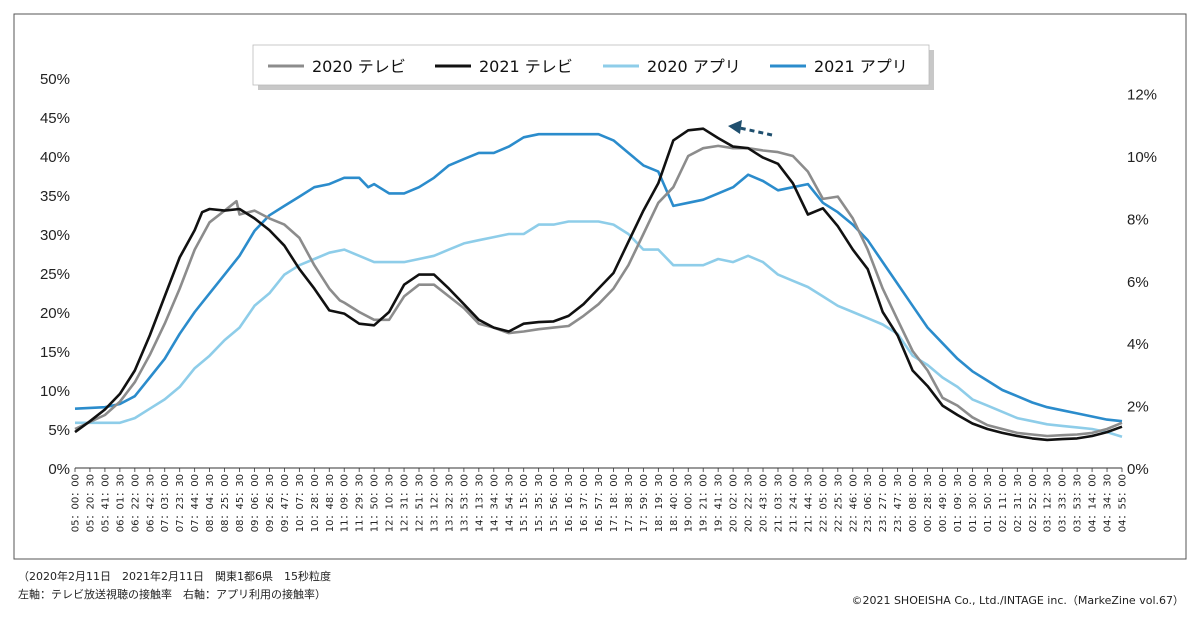 The height and width of the screenshot is (622, 1200). What do you see at coordinates (55, 157) in the screenshot?
I see `left-tick-label: 40%` at bounding box center [55, 157].